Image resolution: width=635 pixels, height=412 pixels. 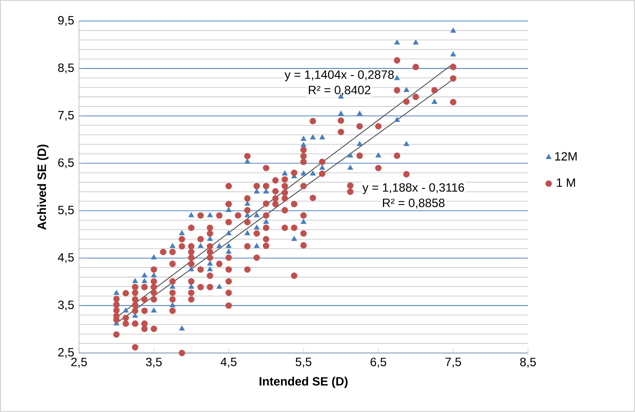 I want to click on x-tick-label: 4,5, so click(x=228, y=363).